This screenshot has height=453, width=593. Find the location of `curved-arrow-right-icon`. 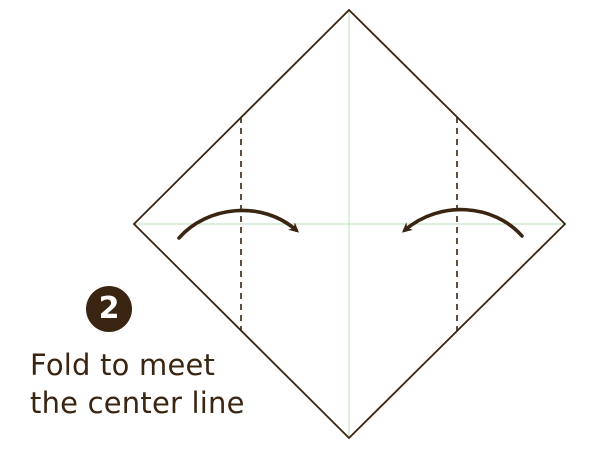

curved-arrow-right-icon is located at coordinates (238, 224).